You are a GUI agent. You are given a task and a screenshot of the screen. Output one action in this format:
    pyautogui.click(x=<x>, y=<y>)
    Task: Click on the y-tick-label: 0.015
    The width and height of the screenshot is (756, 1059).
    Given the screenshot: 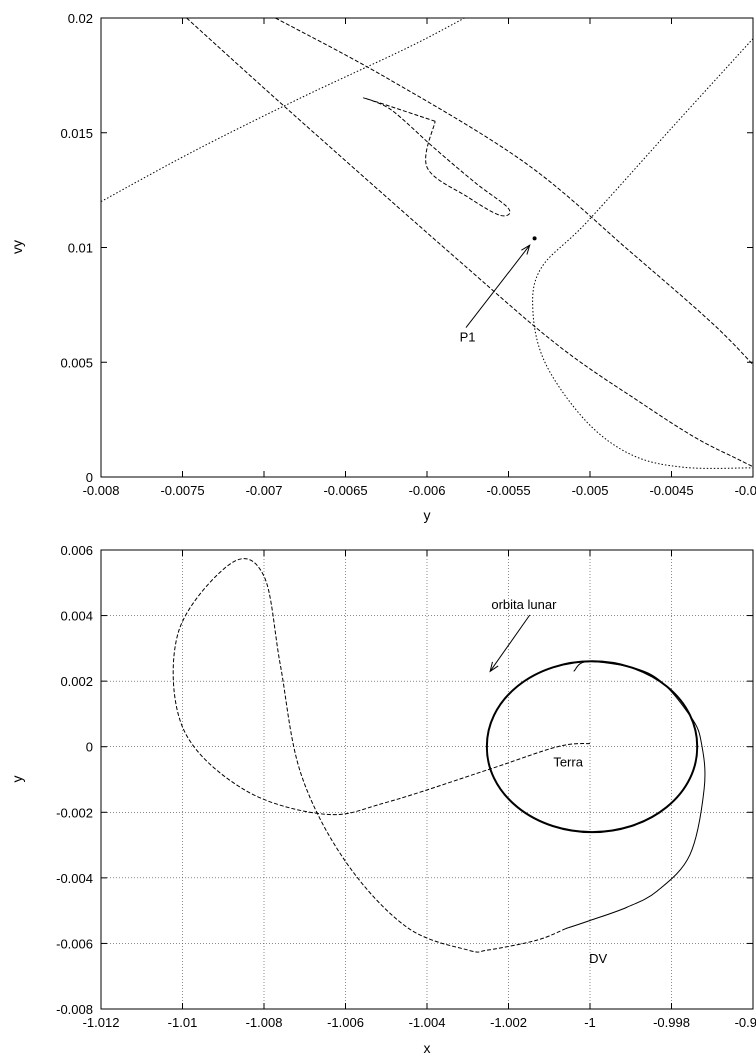 What is the action you would take?
    pyautogui.click(x=76, y=133)
    